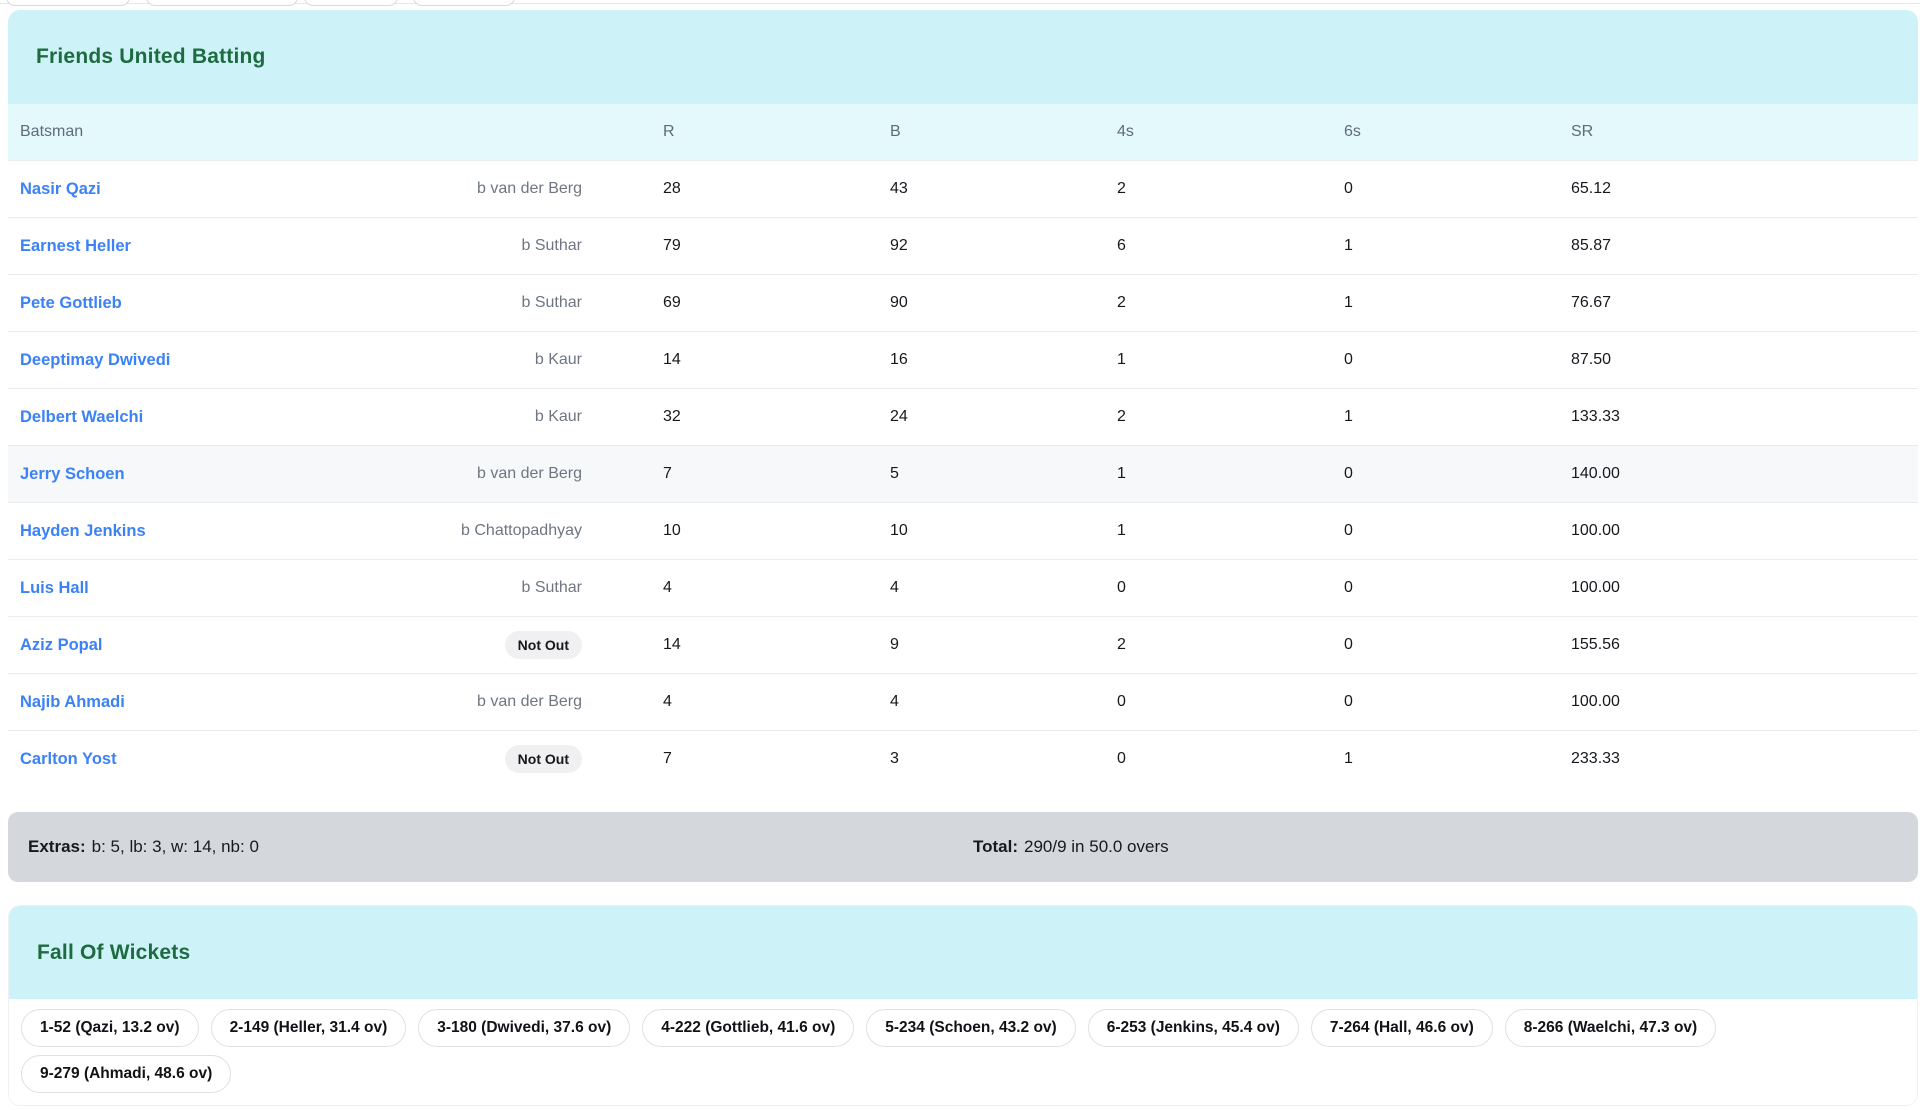 The height and width of the screenshot is (1110, 1920). I want to click on batsman-link: Luis Hall, so click(54, 587).